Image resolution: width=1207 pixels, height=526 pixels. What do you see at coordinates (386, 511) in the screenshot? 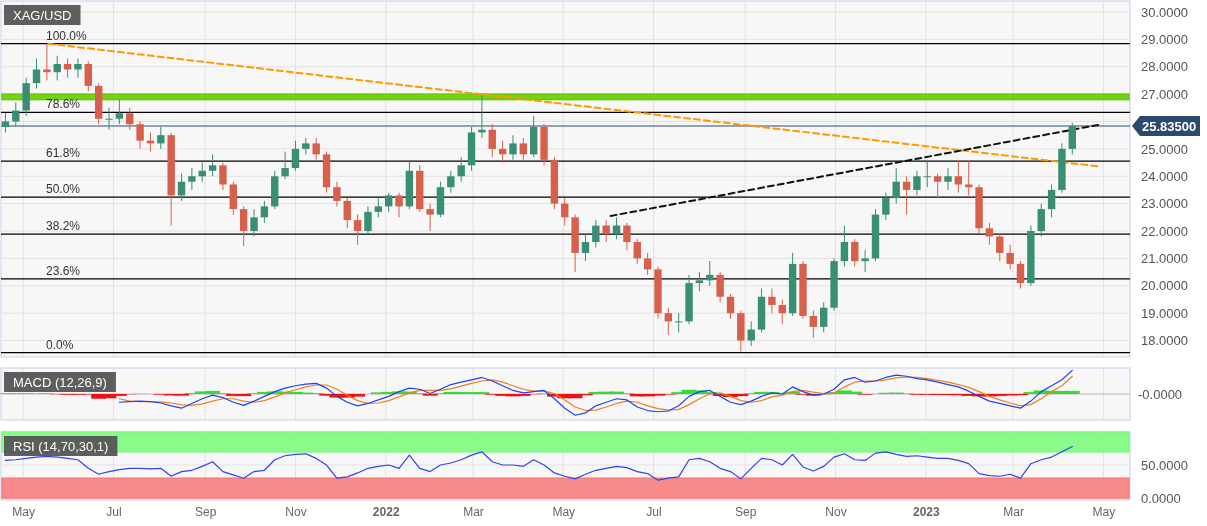
I see `x-tick-label: 2022` at bounding box center [386, 511].